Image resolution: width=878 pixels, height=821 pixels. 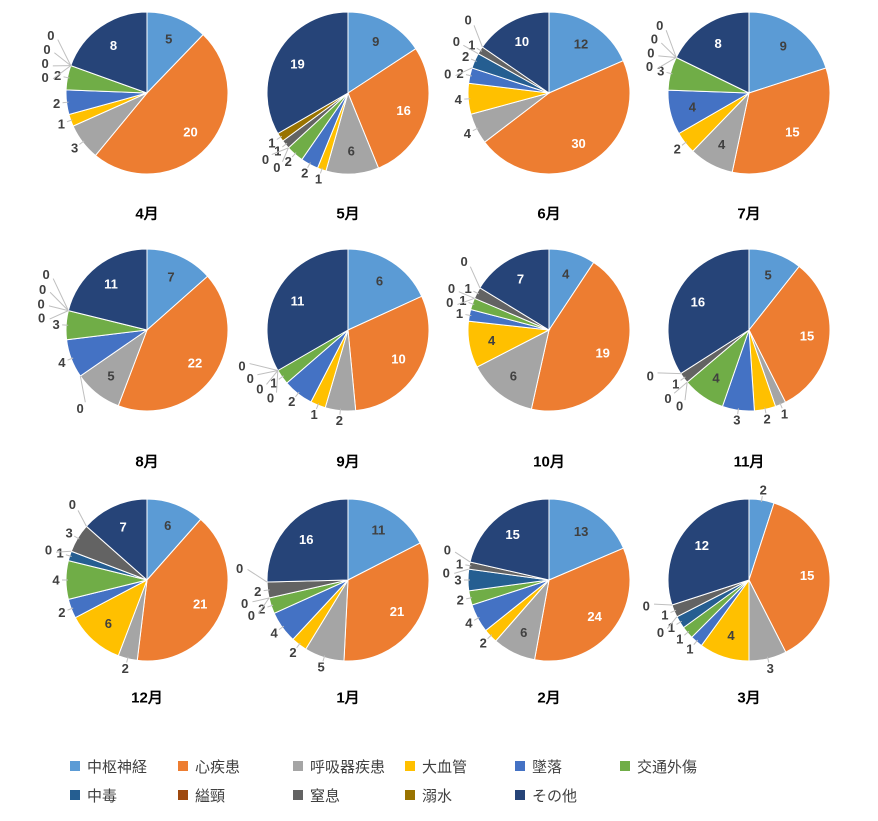 What do you see at coordinates (135, 117) in the screenshot?
I see `pie-chart-1: 5203122800004月` at bounding box center [135, 117].